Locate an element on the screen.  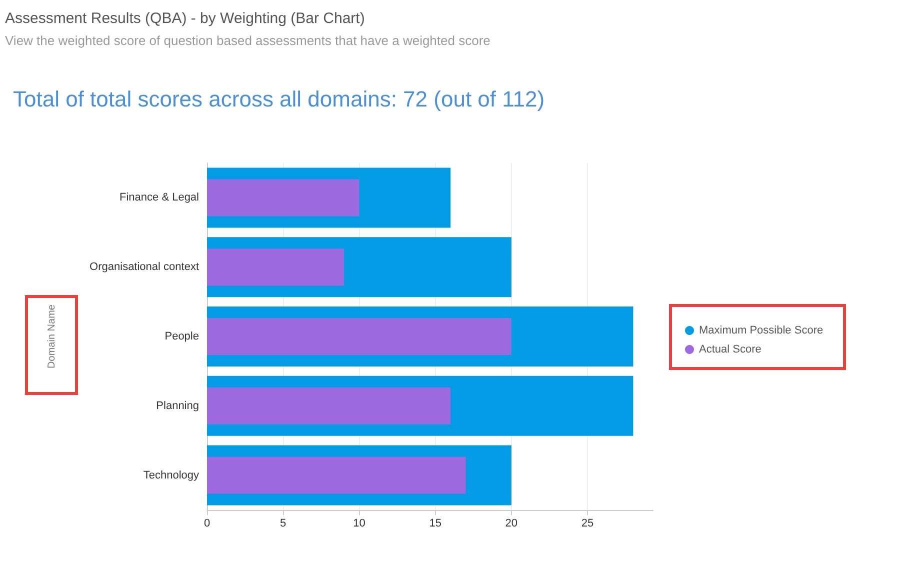
y-tick-label: People is located at coordinates (181, 336).